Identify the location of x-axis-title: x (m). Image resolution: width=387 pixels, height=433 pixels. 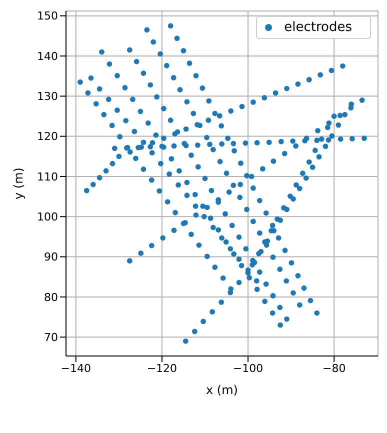
(222, 390).